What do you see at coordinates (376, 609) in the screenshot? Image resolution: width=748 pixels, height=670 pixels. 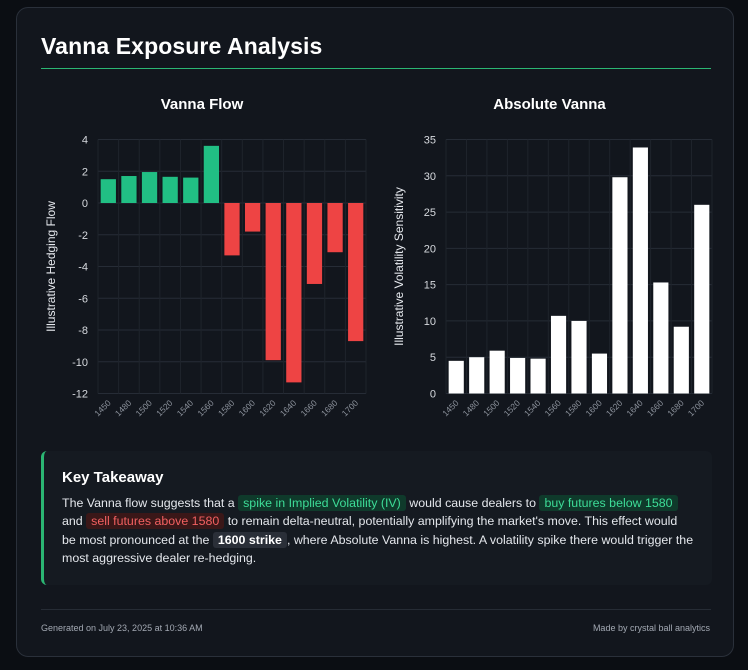 I see `footer-divider` at bounding box center [376, 609].